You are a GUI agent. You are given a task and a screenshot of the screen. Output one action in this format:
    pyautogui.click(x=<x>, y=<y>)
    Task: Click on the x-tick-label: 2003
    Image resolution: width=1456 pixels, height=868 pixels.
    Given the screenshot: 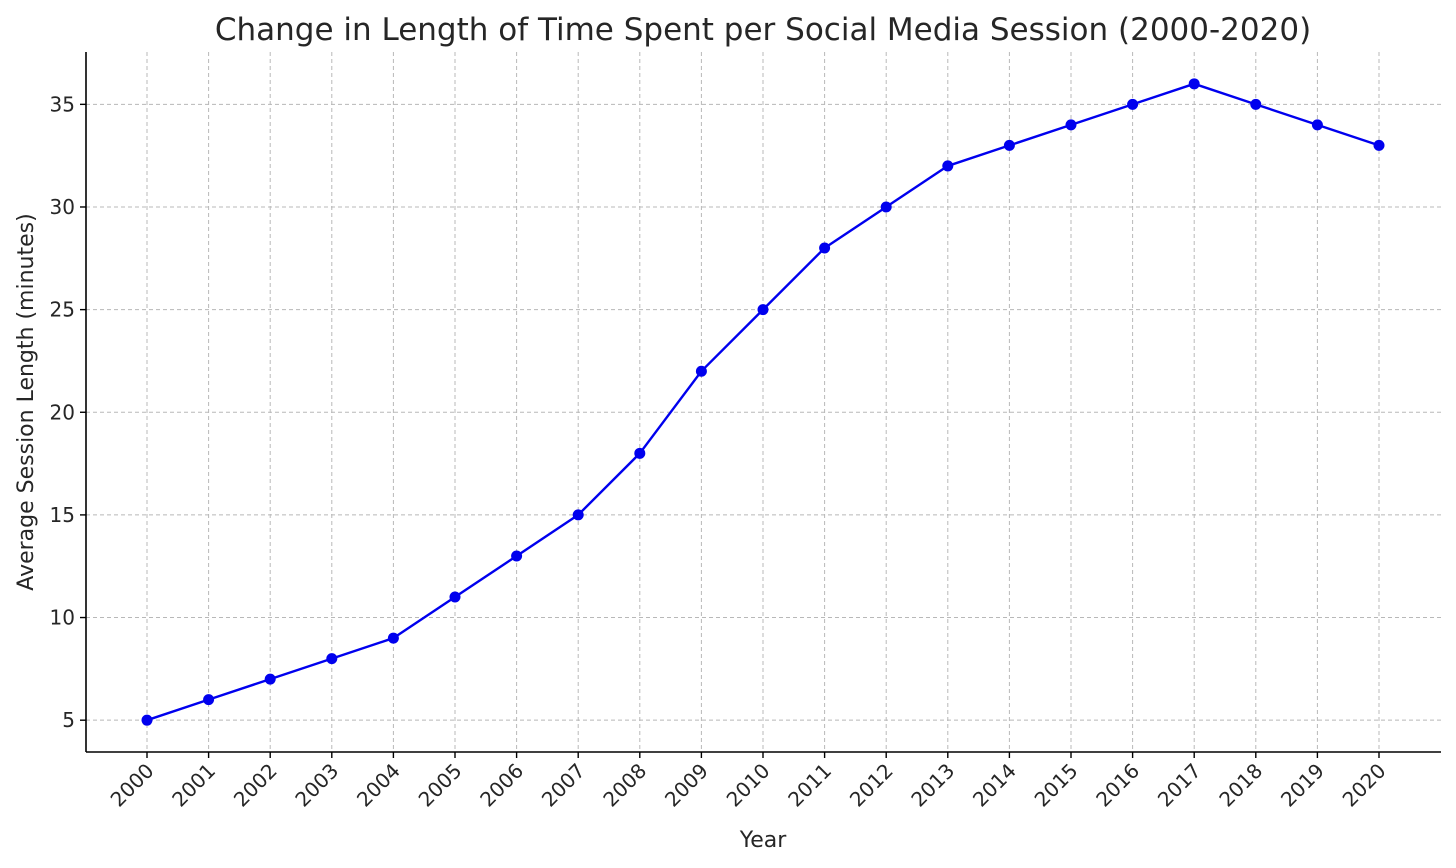 What is the action you would take?
    pyautogui.click(x=316, y=785)
    